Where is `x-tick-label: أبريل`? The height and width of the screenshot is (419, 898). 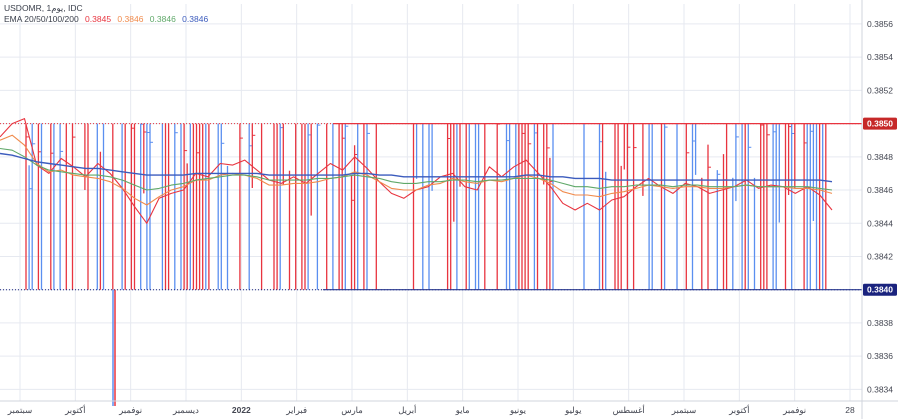
x-tick-label: أبريل is located at coordinates (407, 409).